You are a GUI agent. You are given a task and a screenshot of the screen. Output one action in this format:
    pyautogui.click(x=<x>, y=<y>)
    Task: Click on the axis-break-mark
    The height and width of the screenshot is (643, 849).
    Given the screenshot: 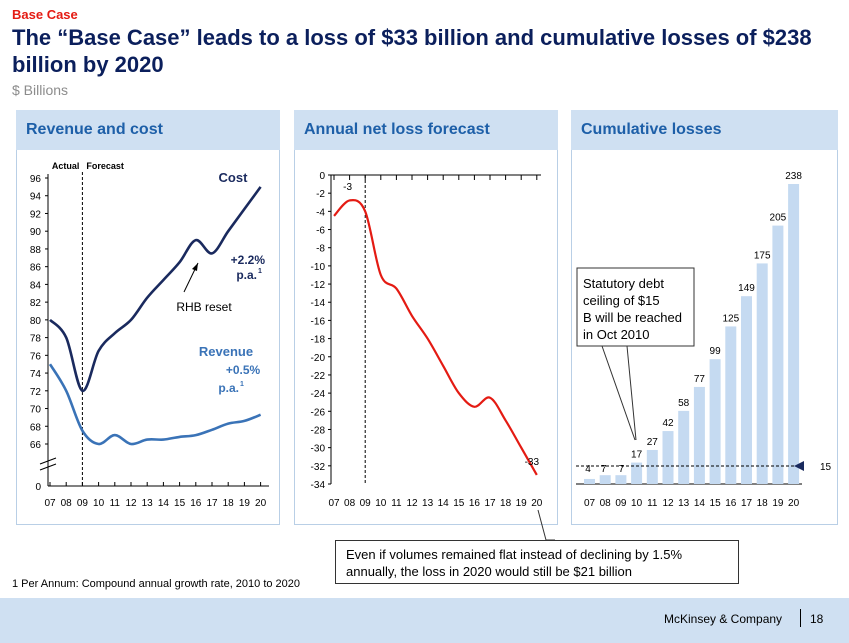 What is the action you would take?
    pyautogui.click(x=48, y=467)
    